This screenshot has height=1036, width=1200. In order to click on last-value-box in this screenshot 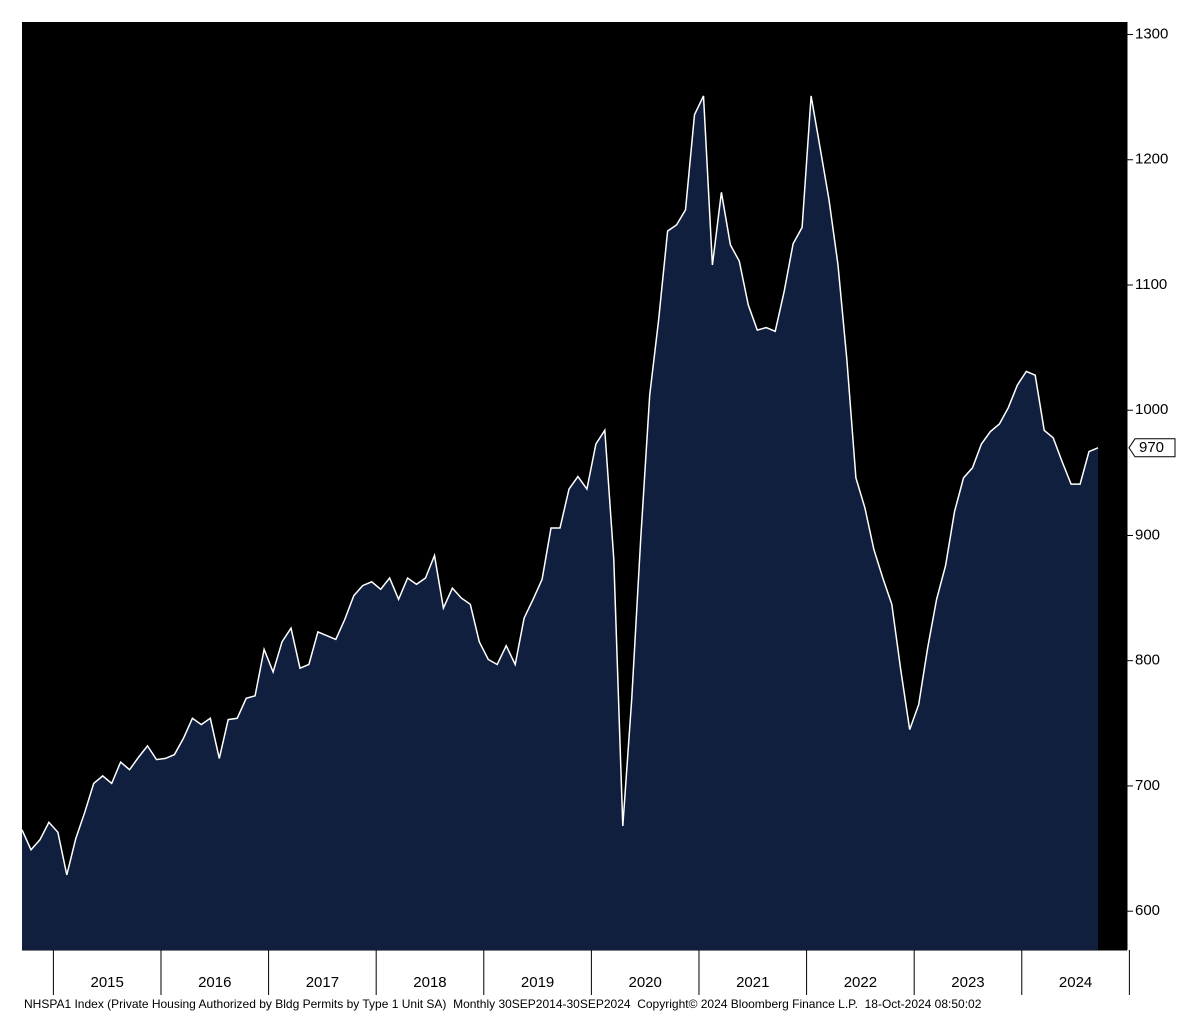, I will do `click(1152, 448)`.